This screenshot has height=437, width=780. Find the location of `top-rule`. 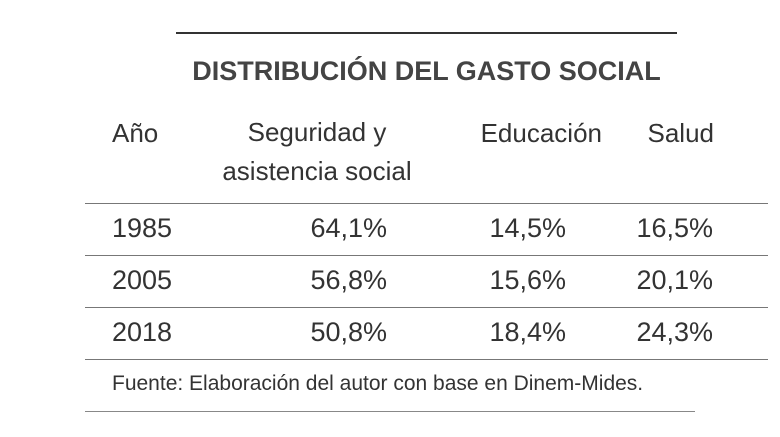

top-rule is located at coordinates (426, 33).